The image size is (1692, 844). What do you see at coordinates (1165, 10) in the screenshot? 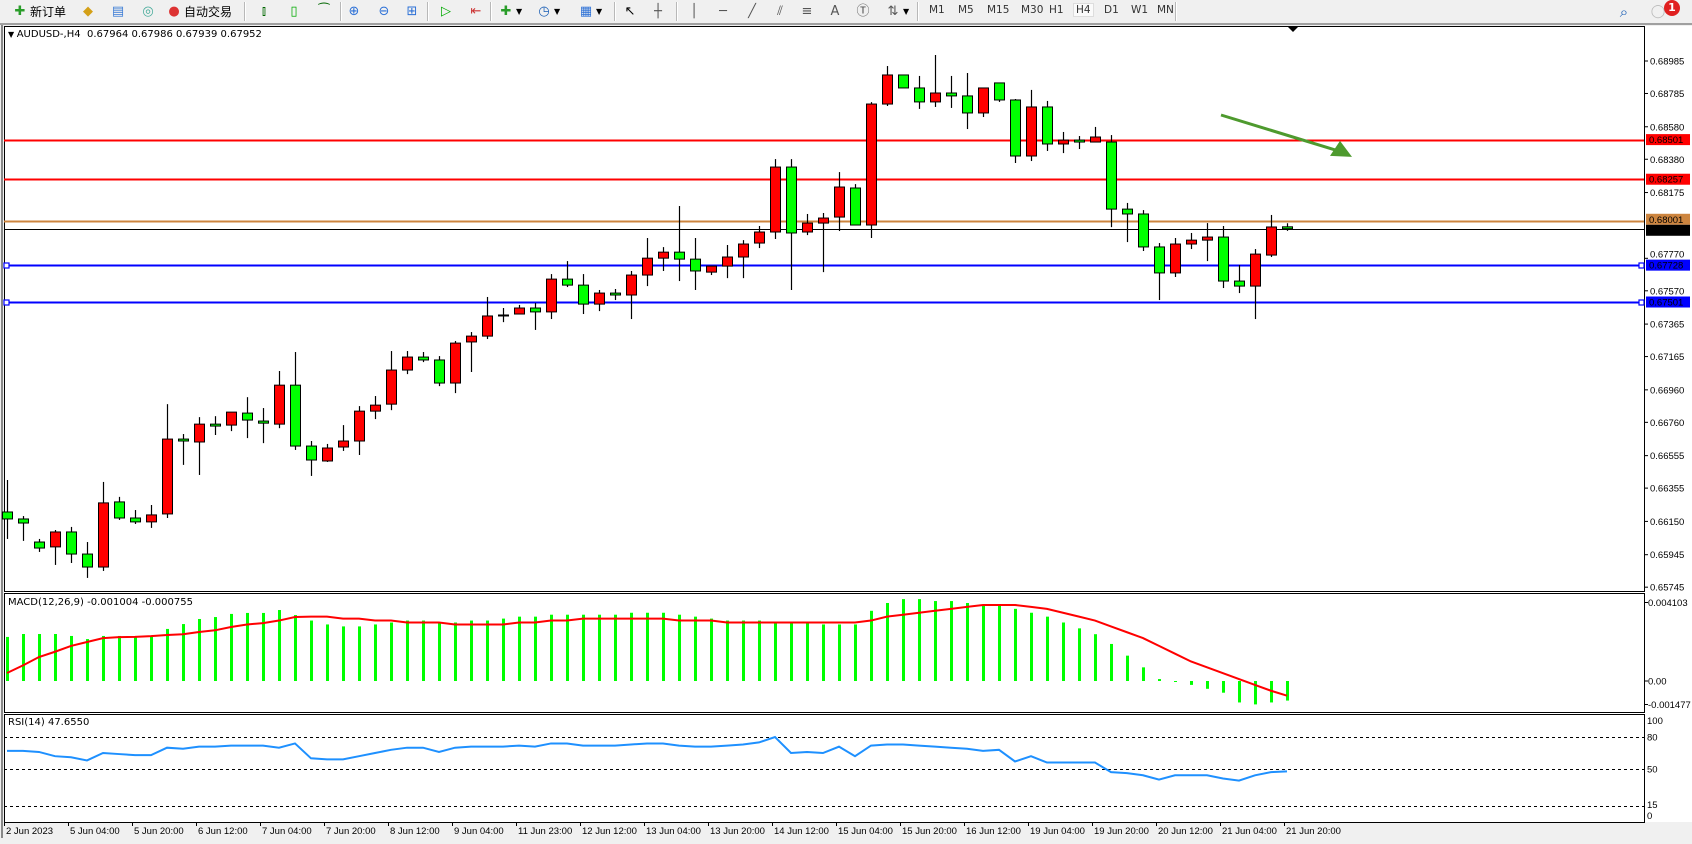
I see `timeframe-mn: MN` at bounding box center [1165, 10].